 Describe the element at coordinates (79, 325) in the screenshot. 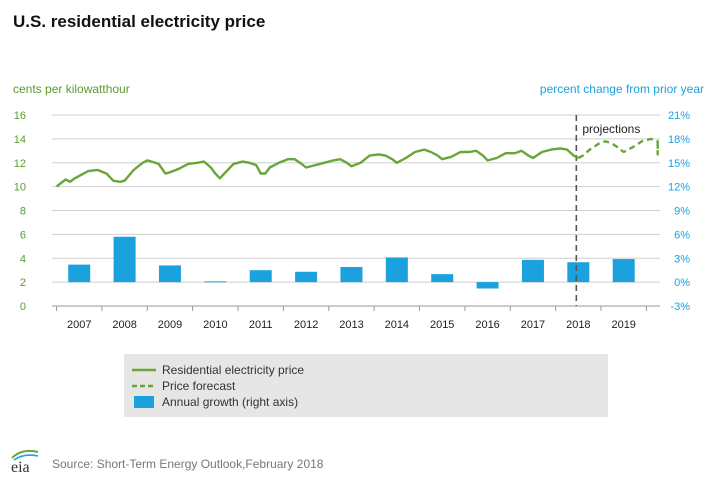

I see `x-tick-label: 2007` at that location.